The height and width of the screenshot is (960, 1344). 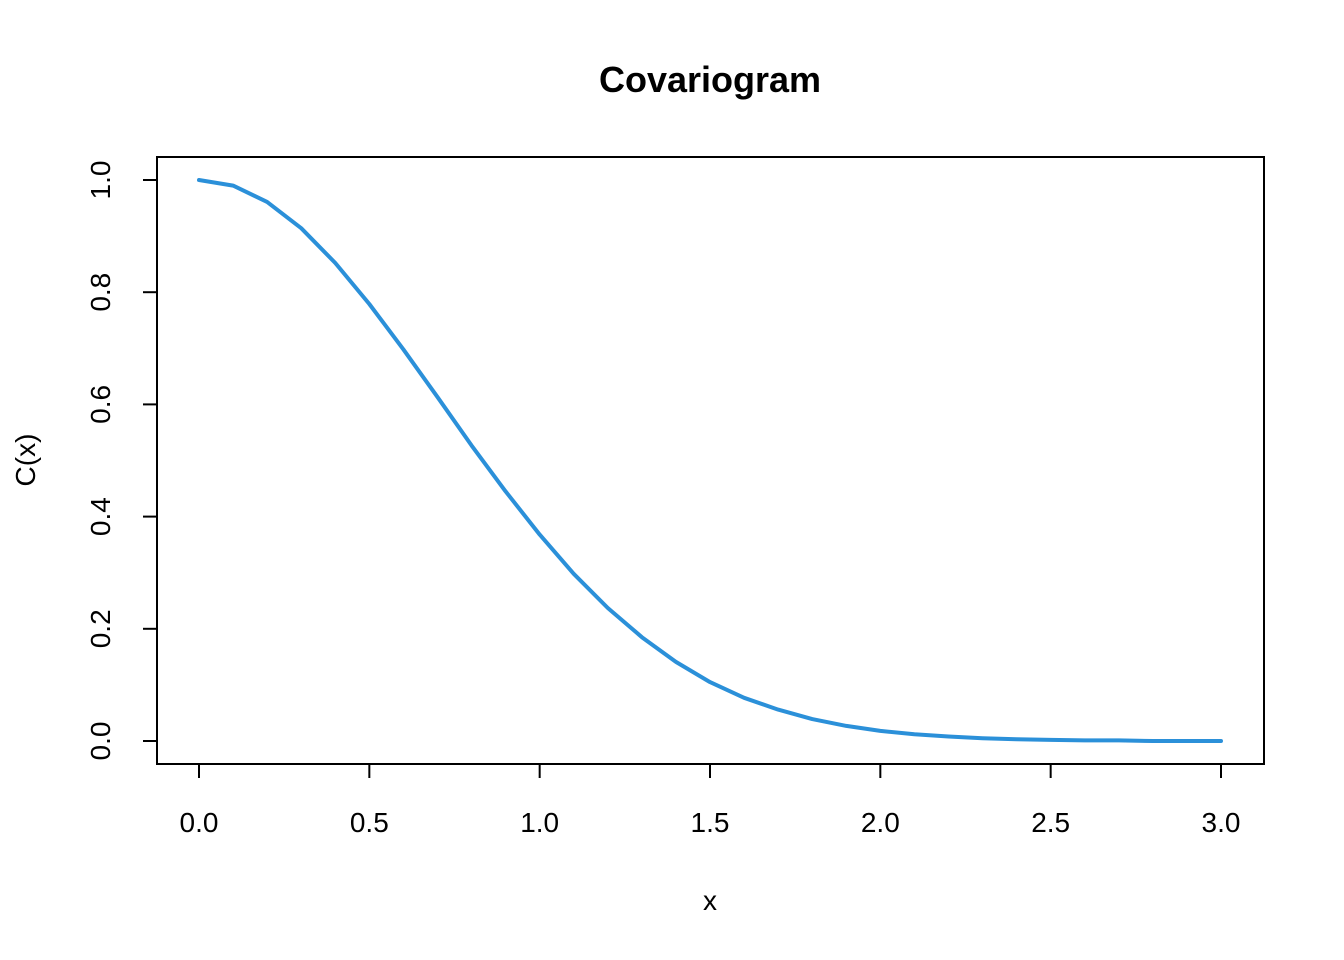 I want to click on x-tick-label: 0.5, so click(x=369, y=822).